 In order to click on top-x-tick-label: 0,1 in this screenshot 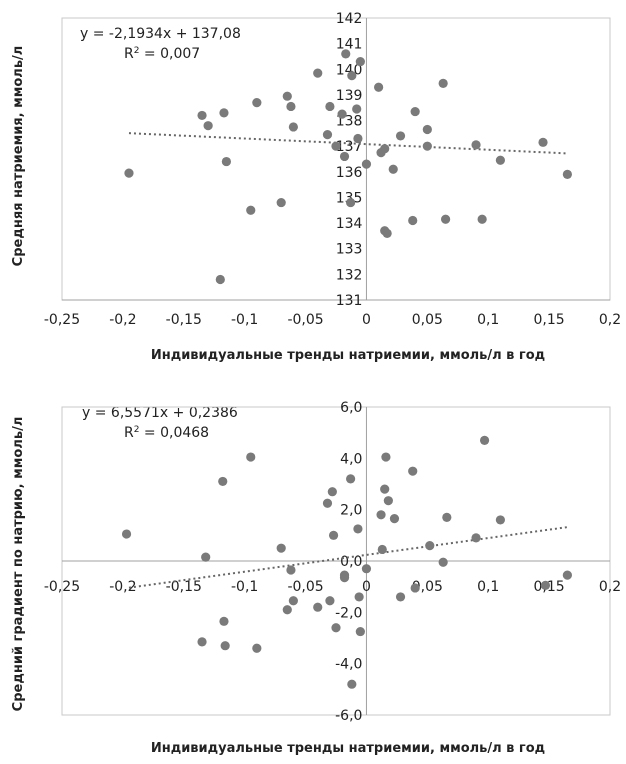, I will do `click(488, 320)`.